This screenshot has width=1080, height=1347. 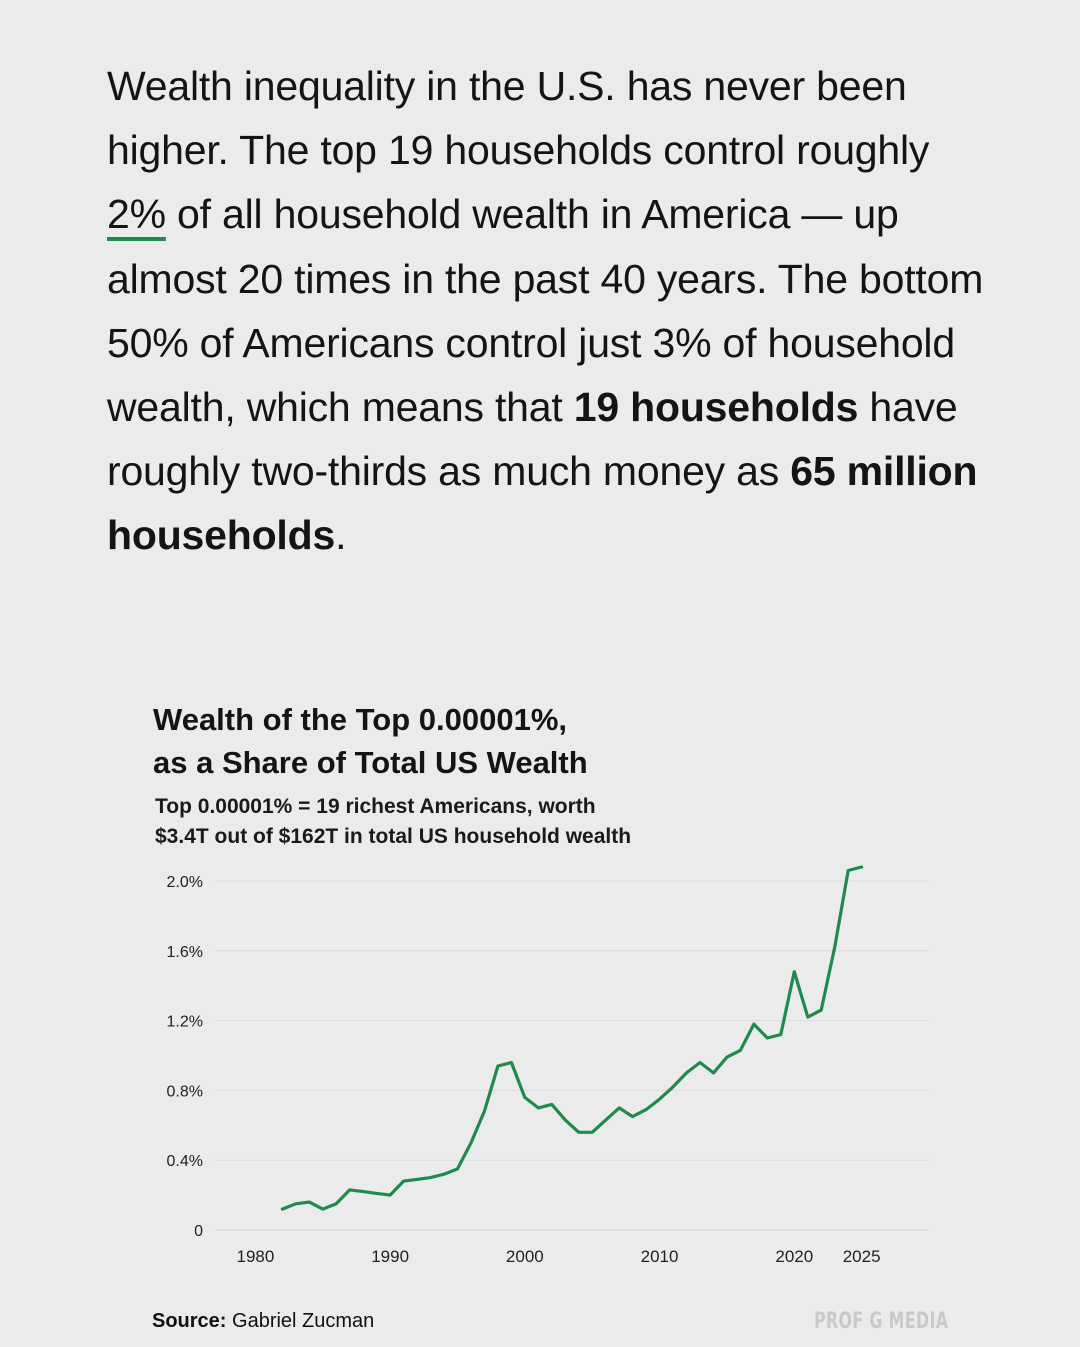 What do you see at coordinates (185, 882) in the screenshot?
I see `y-tick-label: 2.0%` at bounding box center [185, 882].